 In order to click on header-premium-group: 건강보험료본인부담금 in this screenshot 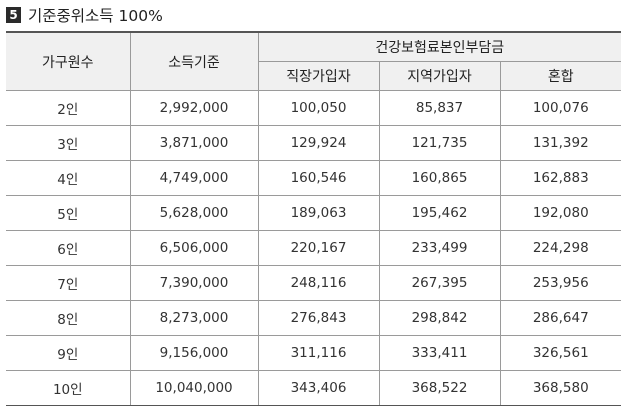, I will do `click(439, 46)`.